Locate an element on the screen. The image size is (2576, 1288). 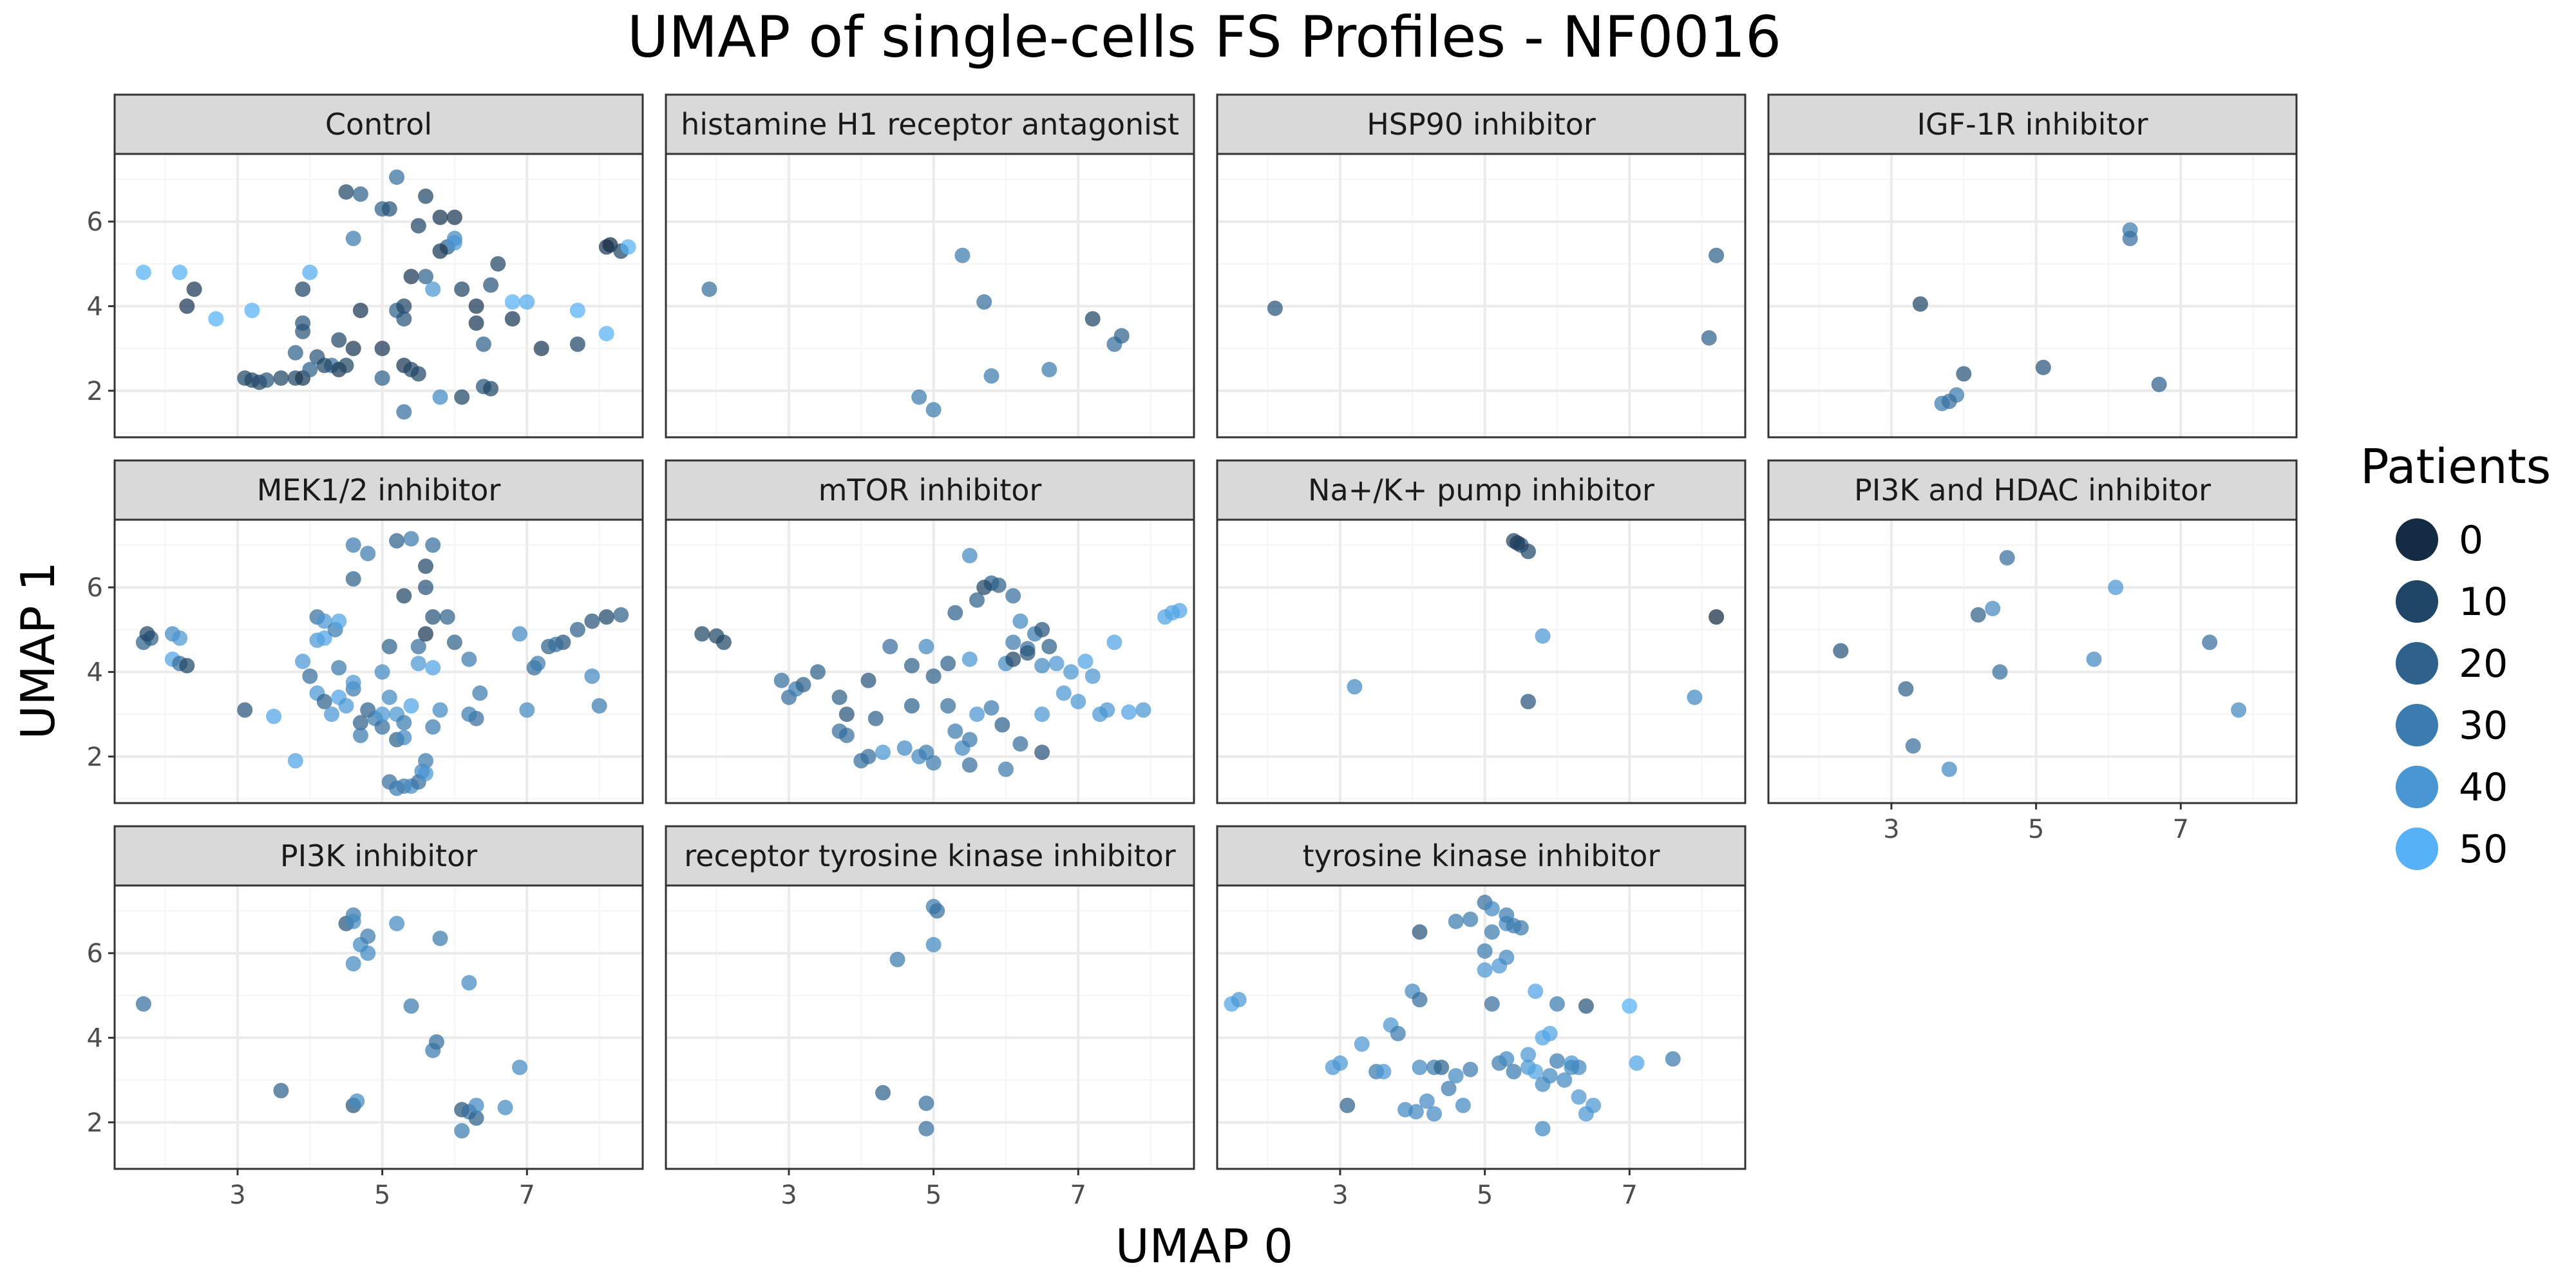
facet-label: receptor tyrosine kinase inhibitor is located at coordinates (930, 855).